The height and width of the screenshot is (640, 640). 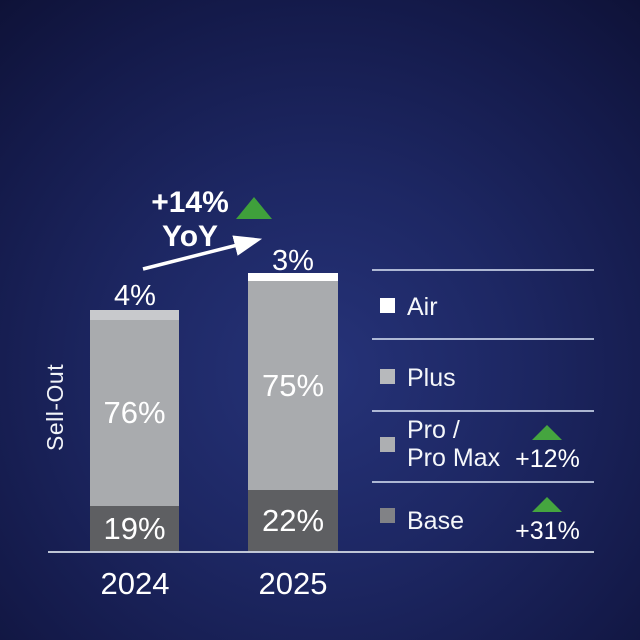 I want to click on yoy-annotation: +14% YoY, so click(x=190, y=220).